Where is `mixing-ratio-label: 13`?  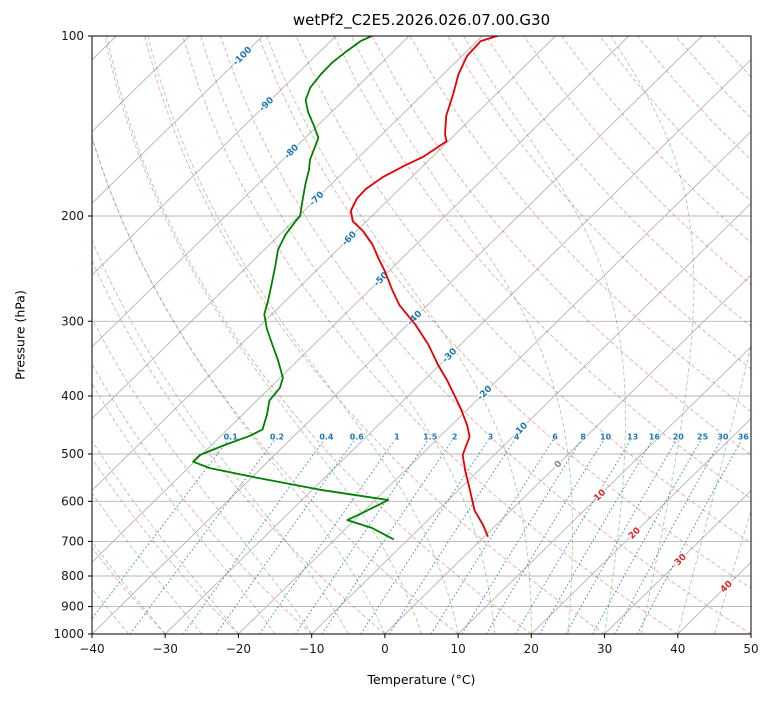
mixing-ratio-label: 13 is located at coordinates (632, 436).